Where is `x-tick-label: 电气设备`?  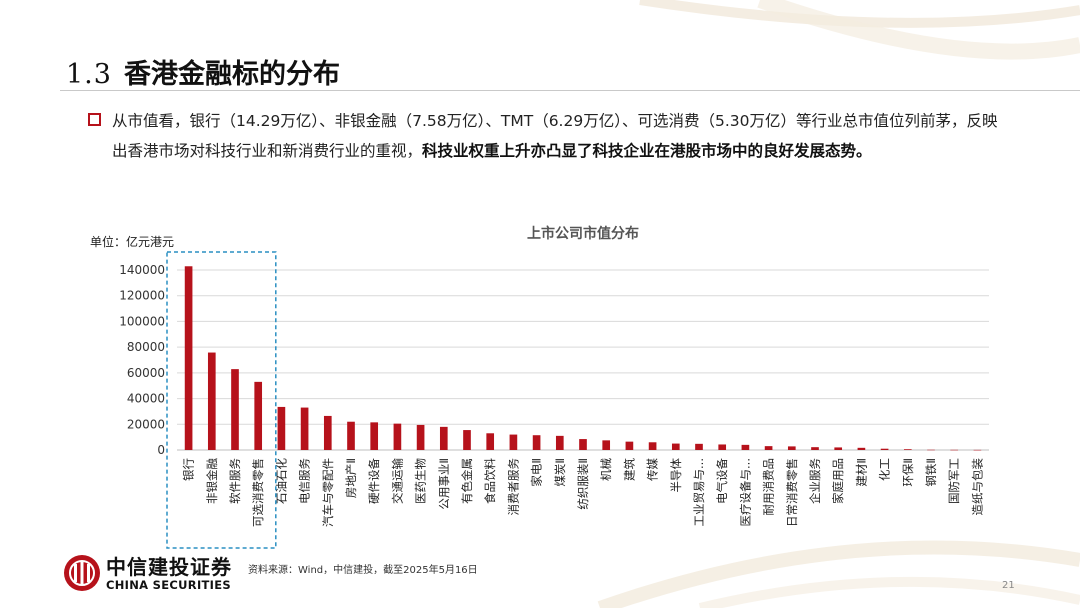 x-tick-label: 电气设备 is located at coordinates (722, 481).